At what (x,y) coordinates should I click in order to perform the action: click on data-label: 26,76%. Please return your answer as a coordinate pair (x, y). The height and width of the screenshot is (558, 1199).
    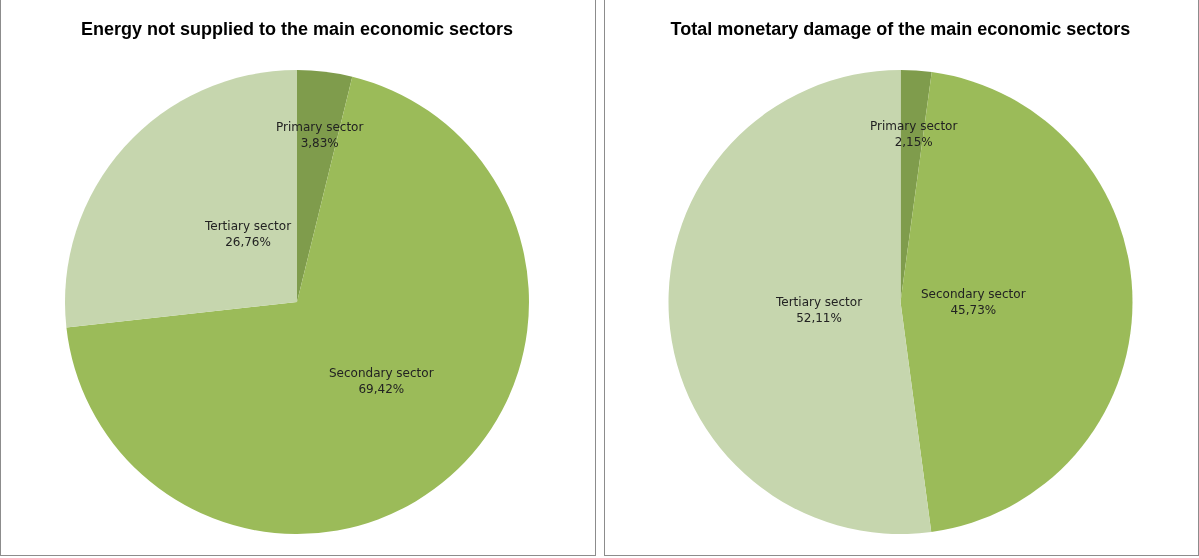
    Looking at the image, I should click on (248, 241).